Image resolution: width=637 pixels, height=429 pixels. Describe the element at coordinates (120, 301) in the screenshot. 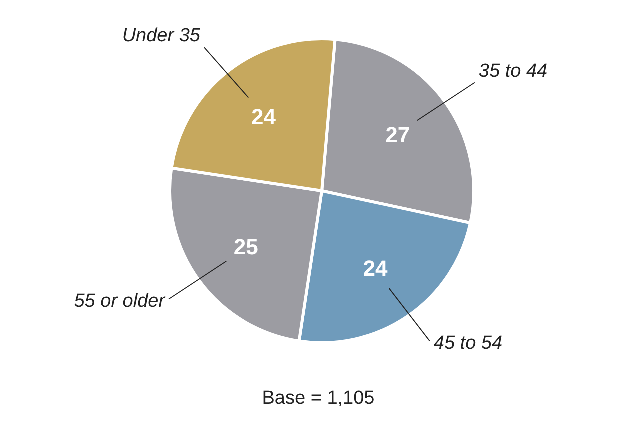

I see `slice-label: 55 or older` at that location.